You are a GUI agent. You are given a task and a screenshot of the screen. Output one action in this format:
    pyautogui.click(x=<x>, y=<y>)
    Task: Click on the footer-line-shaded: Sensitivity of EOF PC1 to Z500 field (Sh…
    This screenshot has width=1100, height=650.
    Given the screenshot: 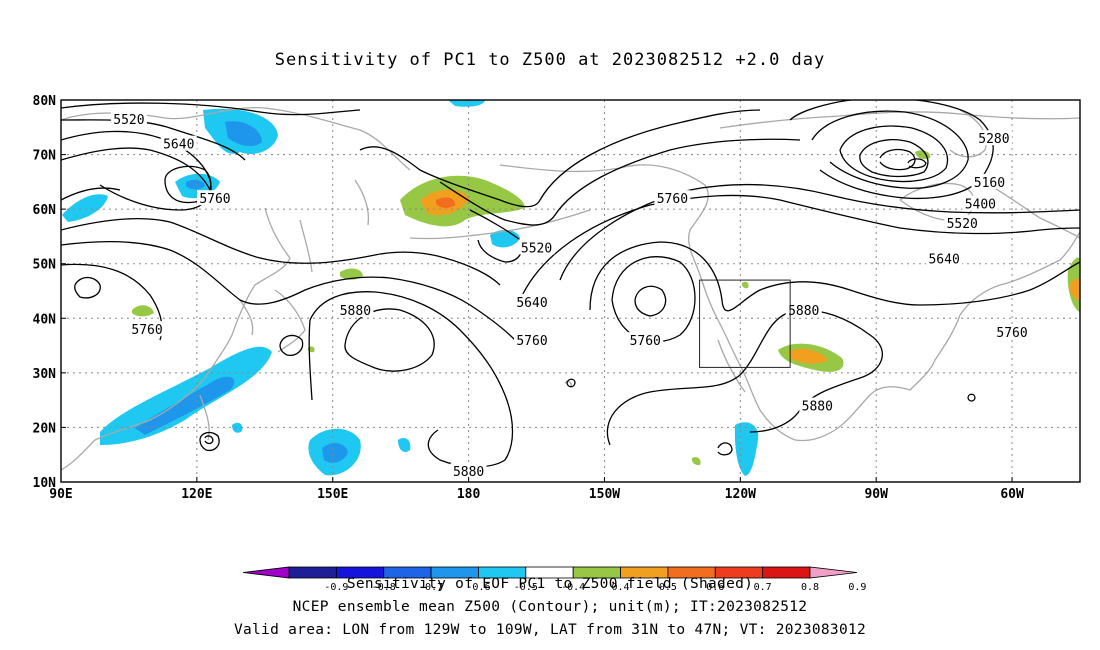 What is the action you would take?
    pyautogui.click(x=550, y=584)
    